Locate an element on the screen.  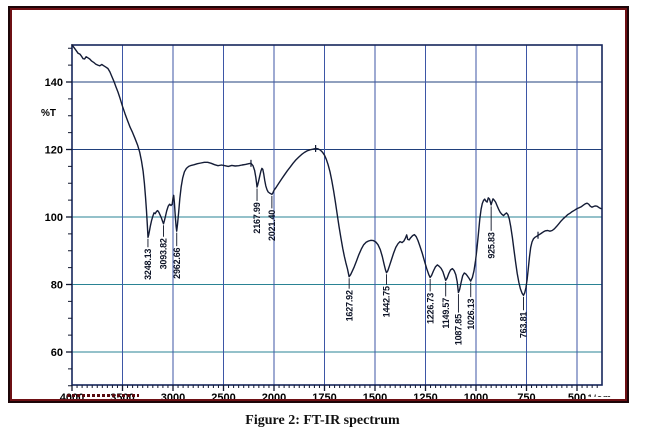
peak-label: 2962.66 is located at coordinates (177, 262).